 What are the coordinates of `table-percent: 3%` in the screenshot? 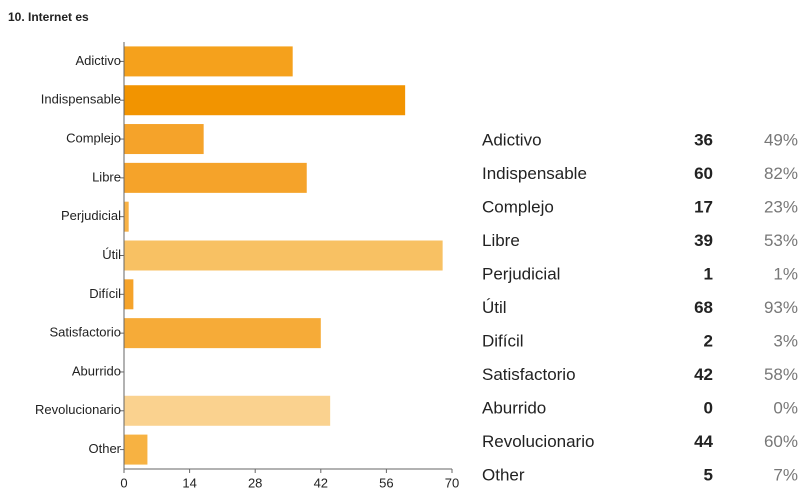 It's located at (785, 340).